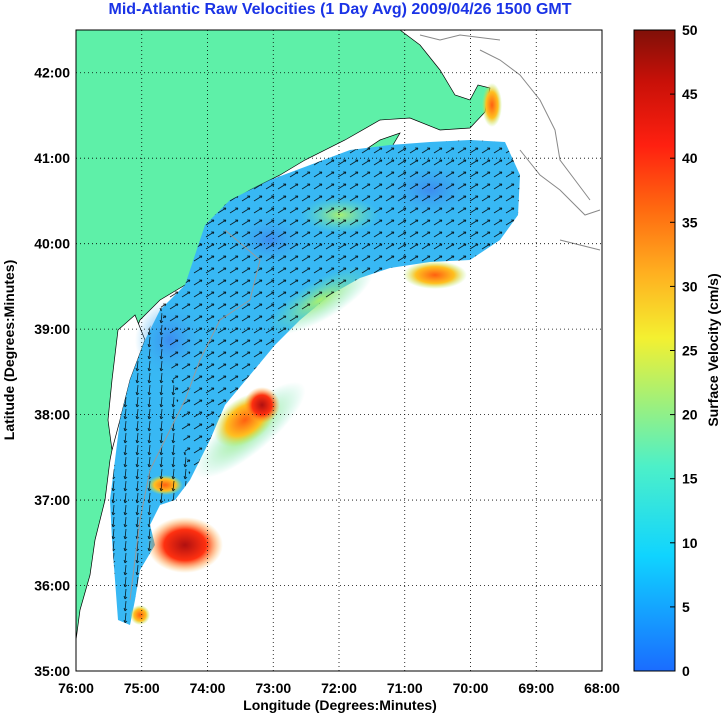 Image resolution: width=724 pixels, height=714 pixels. I want to click on colorbar, so click(654, 350).